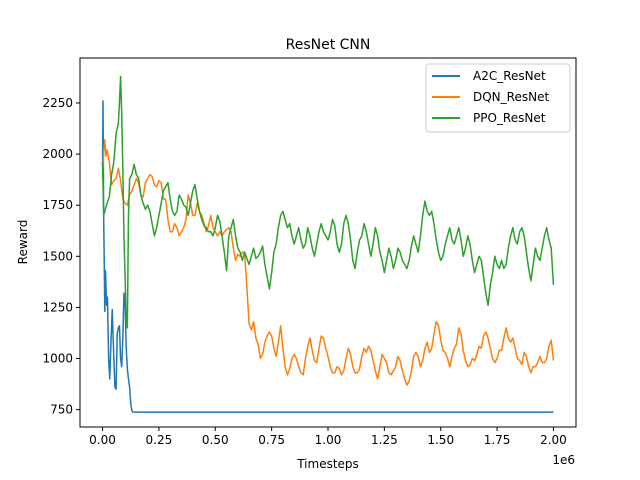 The height and width of the screenshot is (480, 640). I want to click on x-tick-label: 1.50, so click(440, 440).